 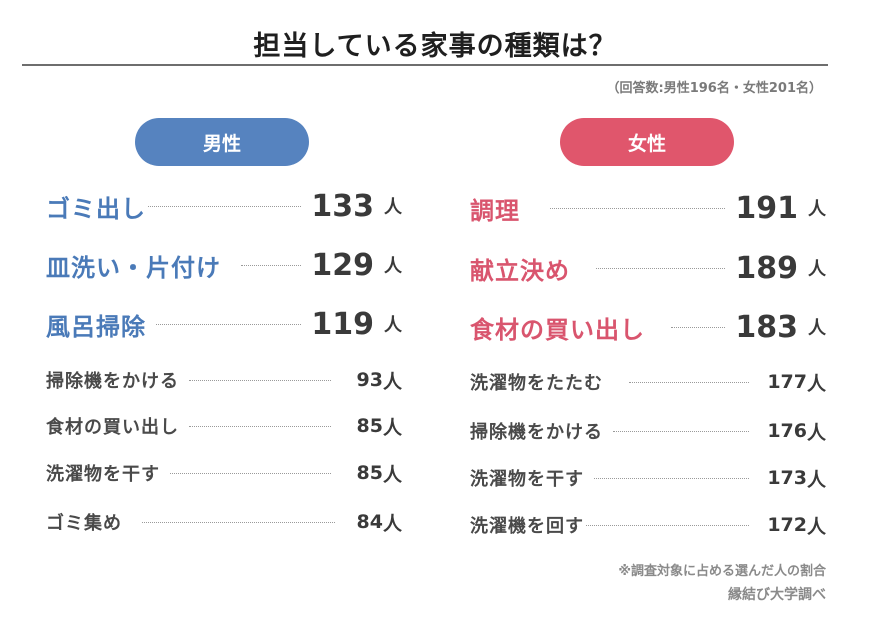 What do you see at coordinates (714, 88) in the screenshot?
I see `respondent-count: （回答数:男性196名・女性201名）` at bounding box center [714, 88].